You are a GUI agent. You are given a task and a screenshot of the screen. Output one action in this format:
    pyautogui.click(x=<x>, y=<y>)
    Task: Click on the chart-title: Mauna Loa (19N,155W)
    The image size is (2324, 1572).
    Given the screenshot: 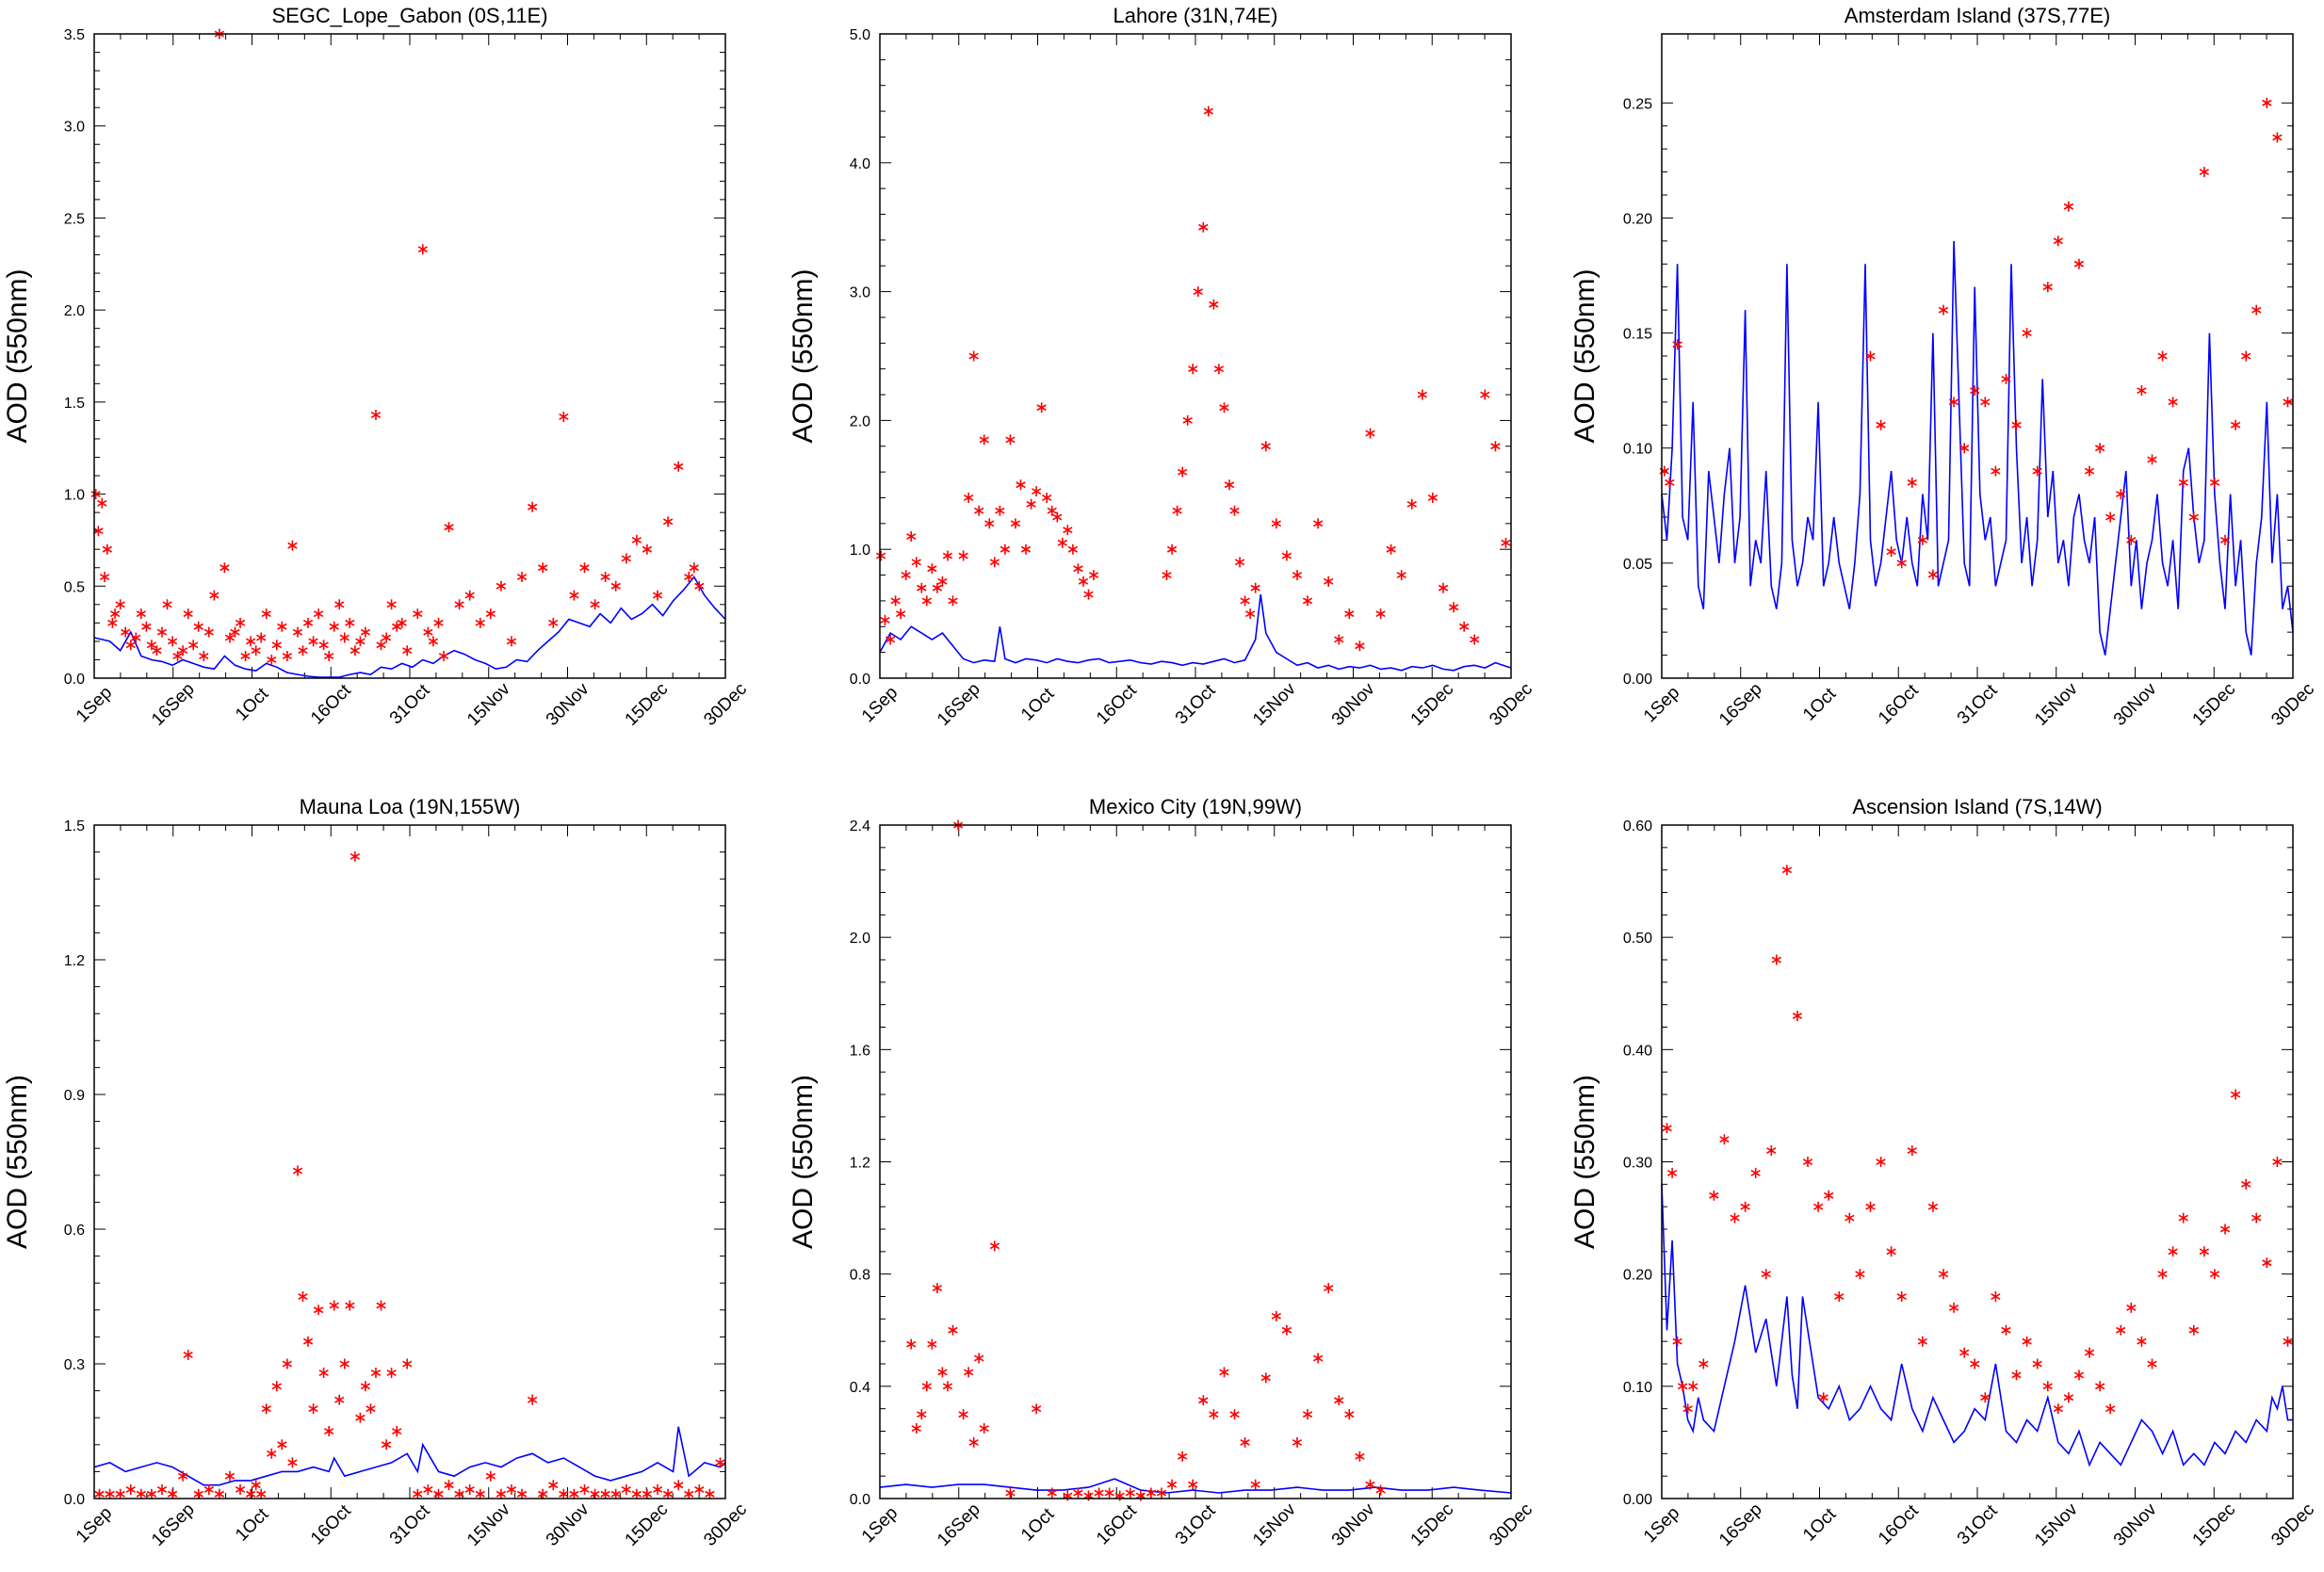 What is the action you would take?
    pyautogui.click(x=410, y=806)
    